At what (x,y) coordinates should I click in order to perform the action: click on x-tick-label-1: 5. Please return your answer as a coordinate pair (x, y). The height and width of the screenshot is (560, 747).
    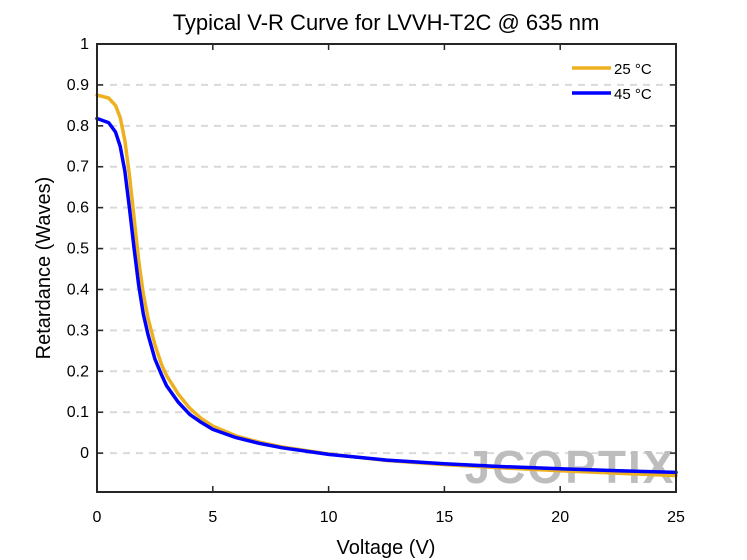
    Looking at the image, I should click on (212, 517).